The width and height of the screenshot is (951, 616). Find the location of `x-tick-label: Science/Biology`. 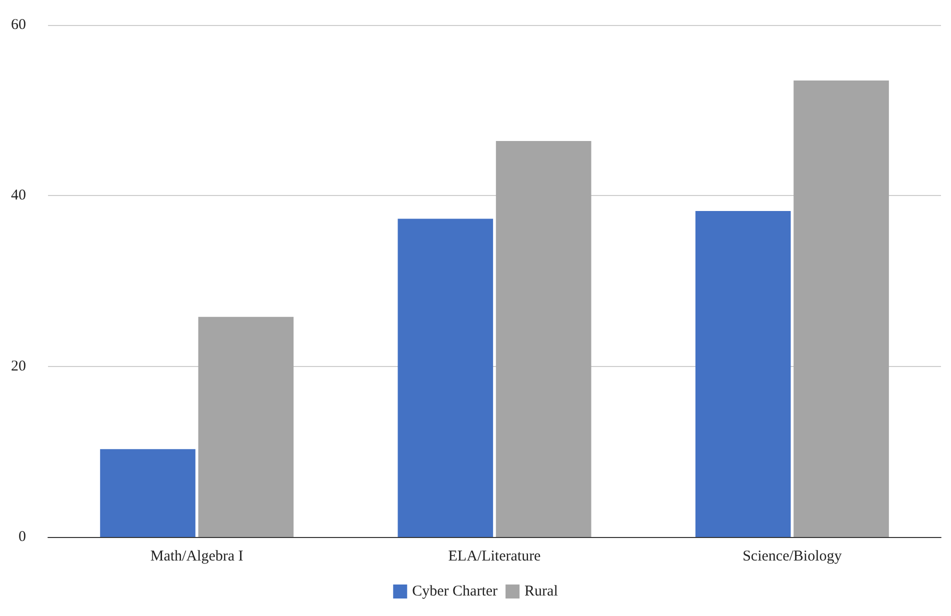

x-tick-label: Science/Biology is located at coordinates (792, 556).